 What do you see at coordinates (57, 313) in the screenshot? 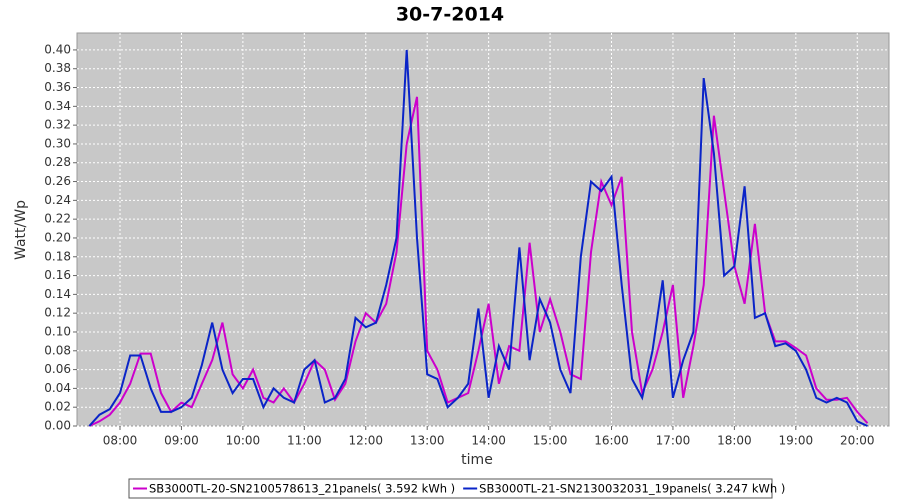
I see `y-tick-label: 0.12` at bounding box center [57, 313].